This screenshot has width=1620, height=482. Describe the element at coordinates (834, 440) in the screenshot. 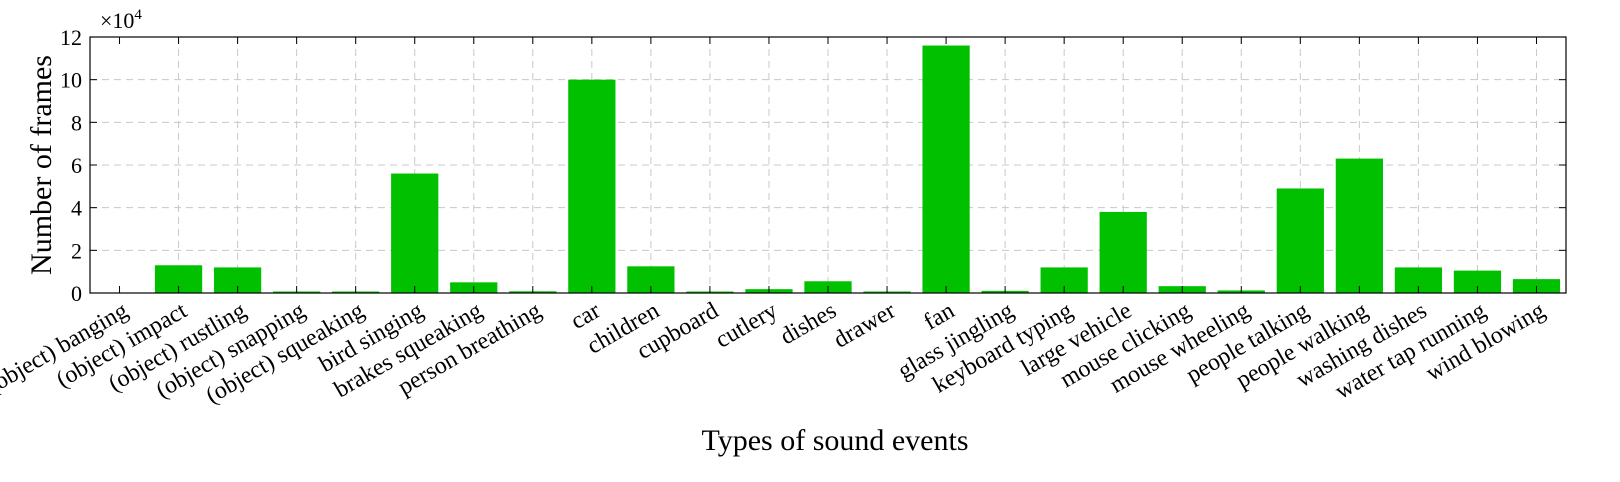

I see `x-axis-label: Types of sound events` at that location.